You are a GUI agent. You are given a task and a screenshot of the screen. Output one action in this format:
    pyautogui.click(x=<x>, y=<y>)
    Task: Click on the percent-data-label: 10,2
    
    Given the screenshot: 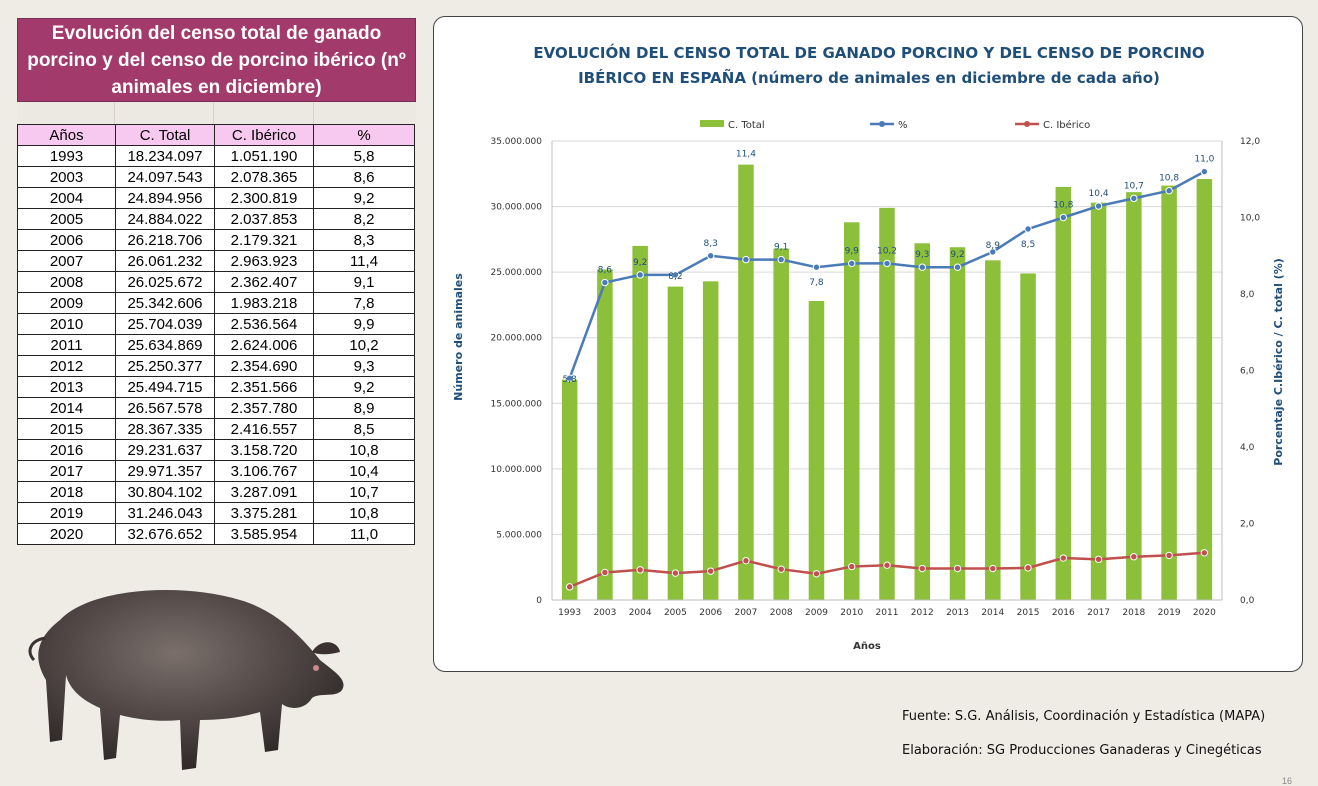 What is the action you would take?
    pyautogui.click(x=887, y=251)
    